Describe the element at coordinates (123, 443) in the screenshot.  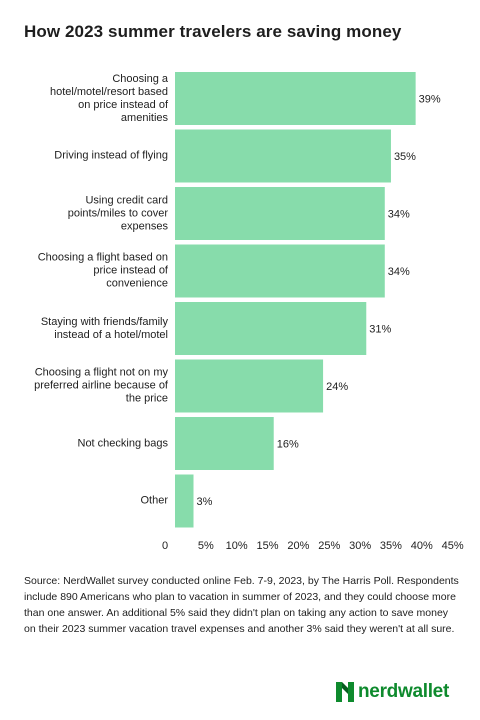
I see `category-label-line: Not checking bags` at that location.